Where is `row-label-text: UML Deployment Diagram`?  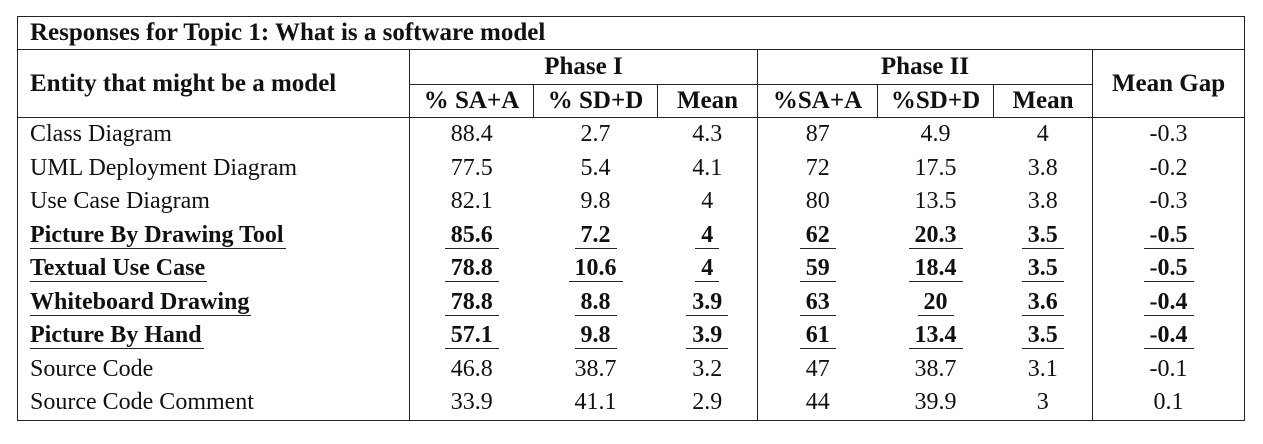
row-label-text: UML Deployment Diagram is located at coordinates (164, 167).